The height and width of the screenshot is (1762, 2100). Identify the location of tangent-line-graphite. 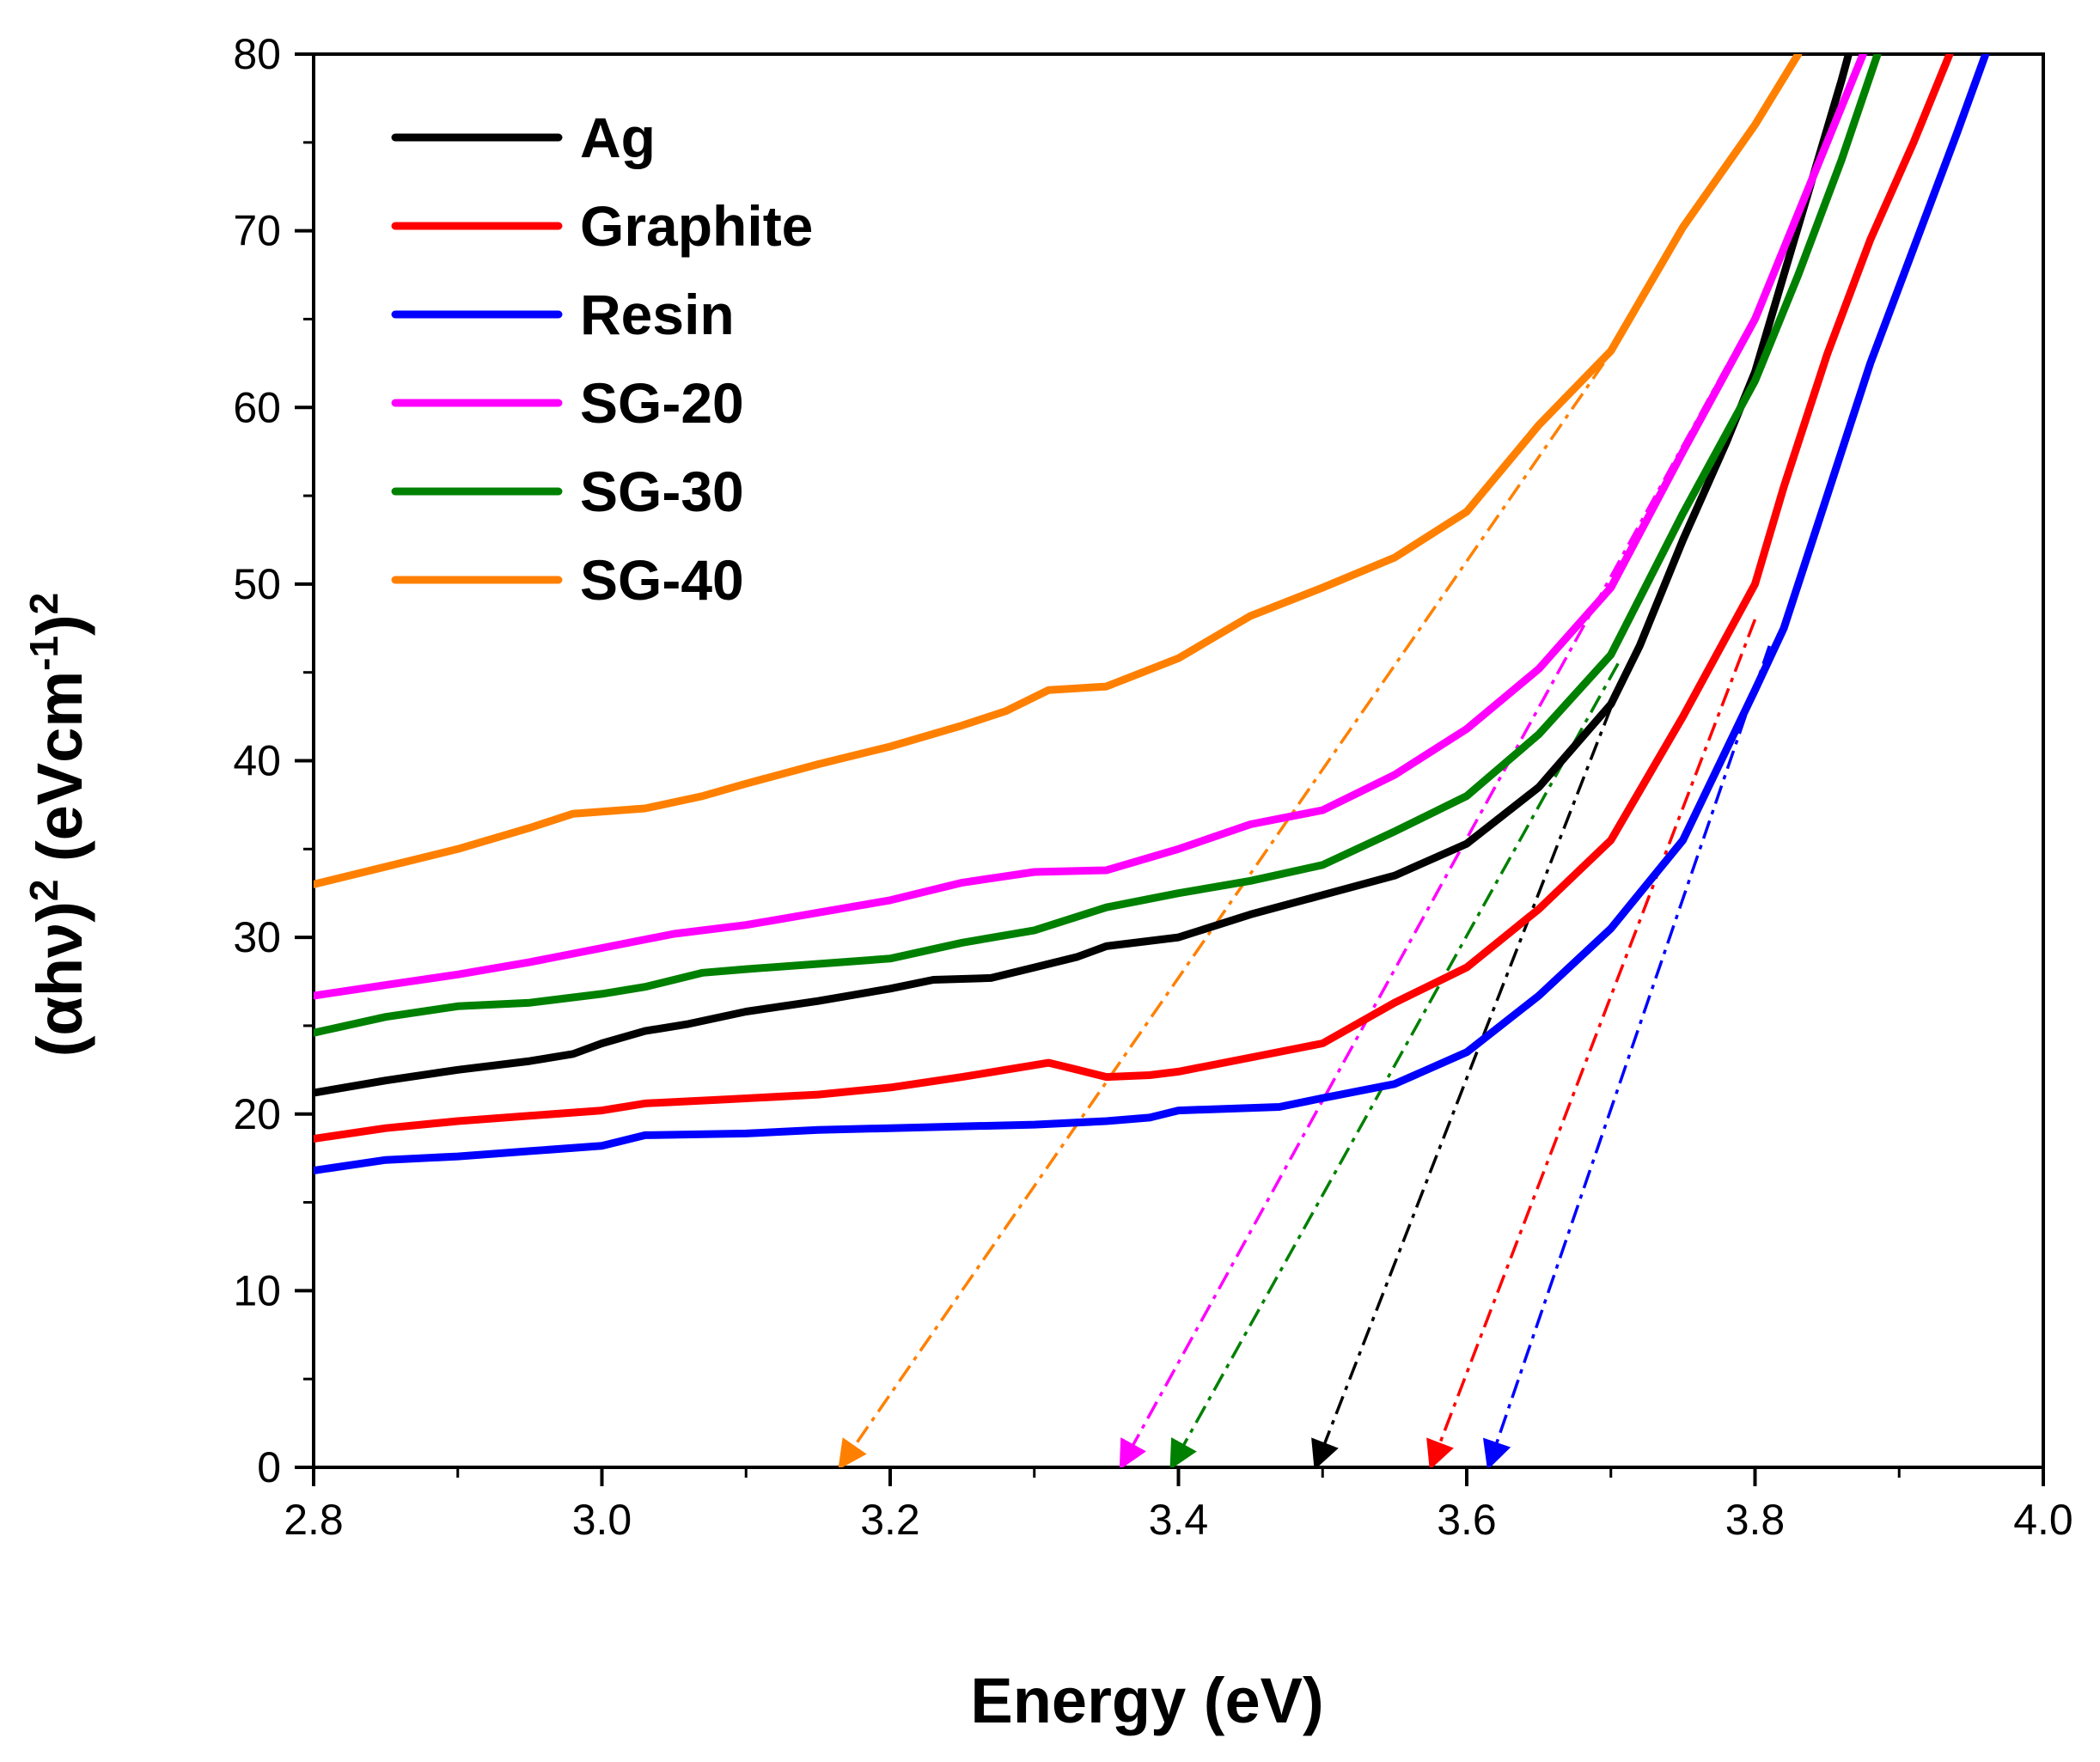
(1591, 1043).